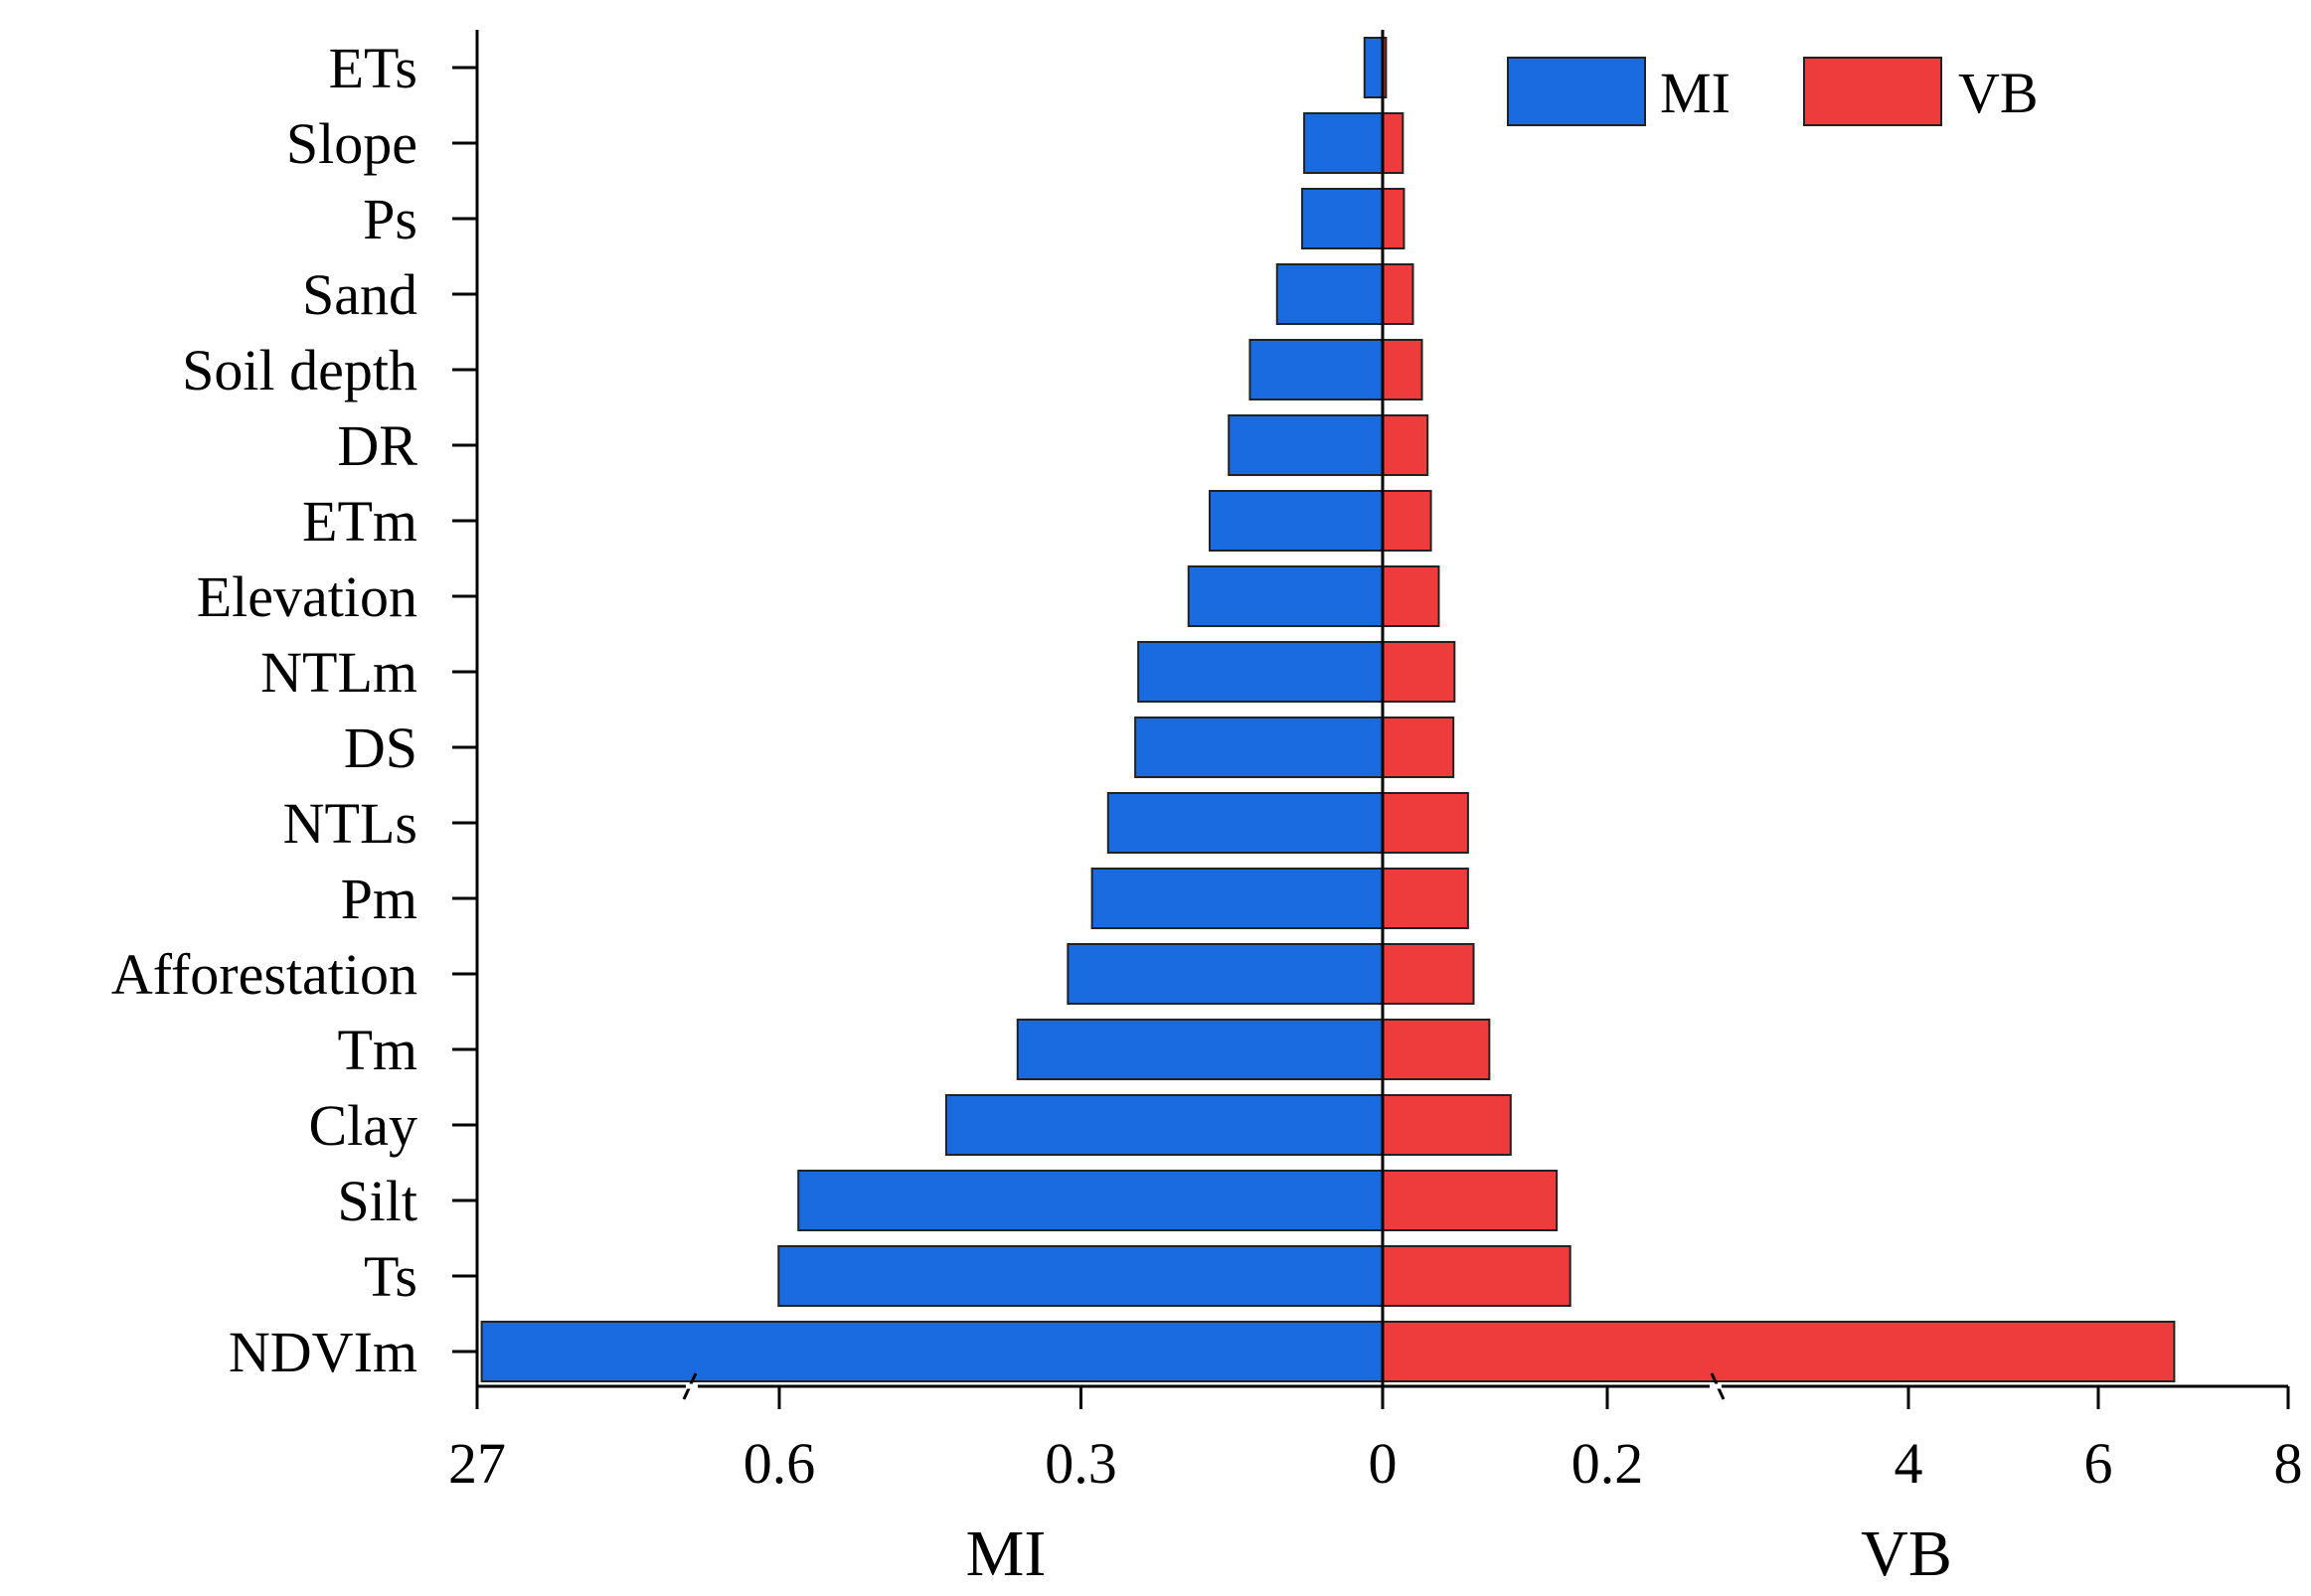 Image resolution: width=2311 pixels, height=1596 pixels. I want to click on legend-swatch-mi, so click(1576, 92).